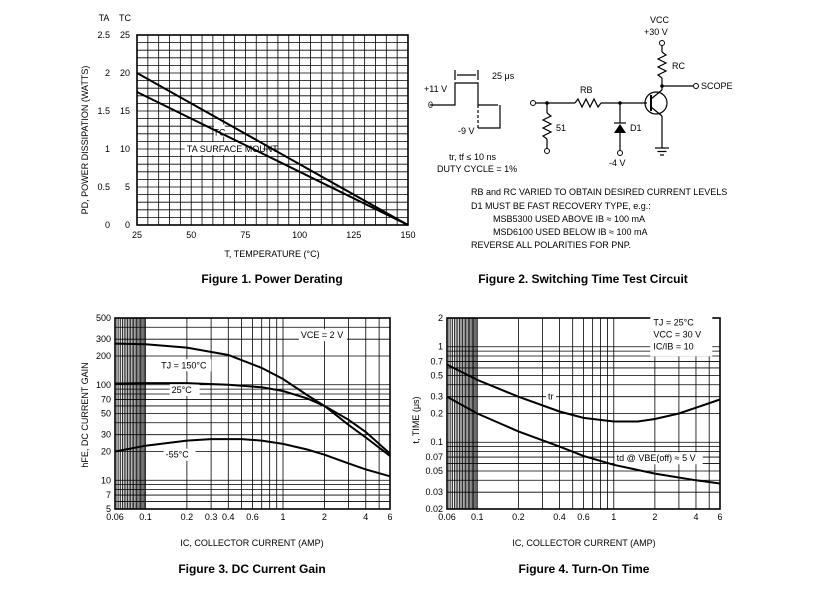 Image resolution: width=817 pixels, height=589 pixels. I want to click on transistor-collector, so click(656, 94).